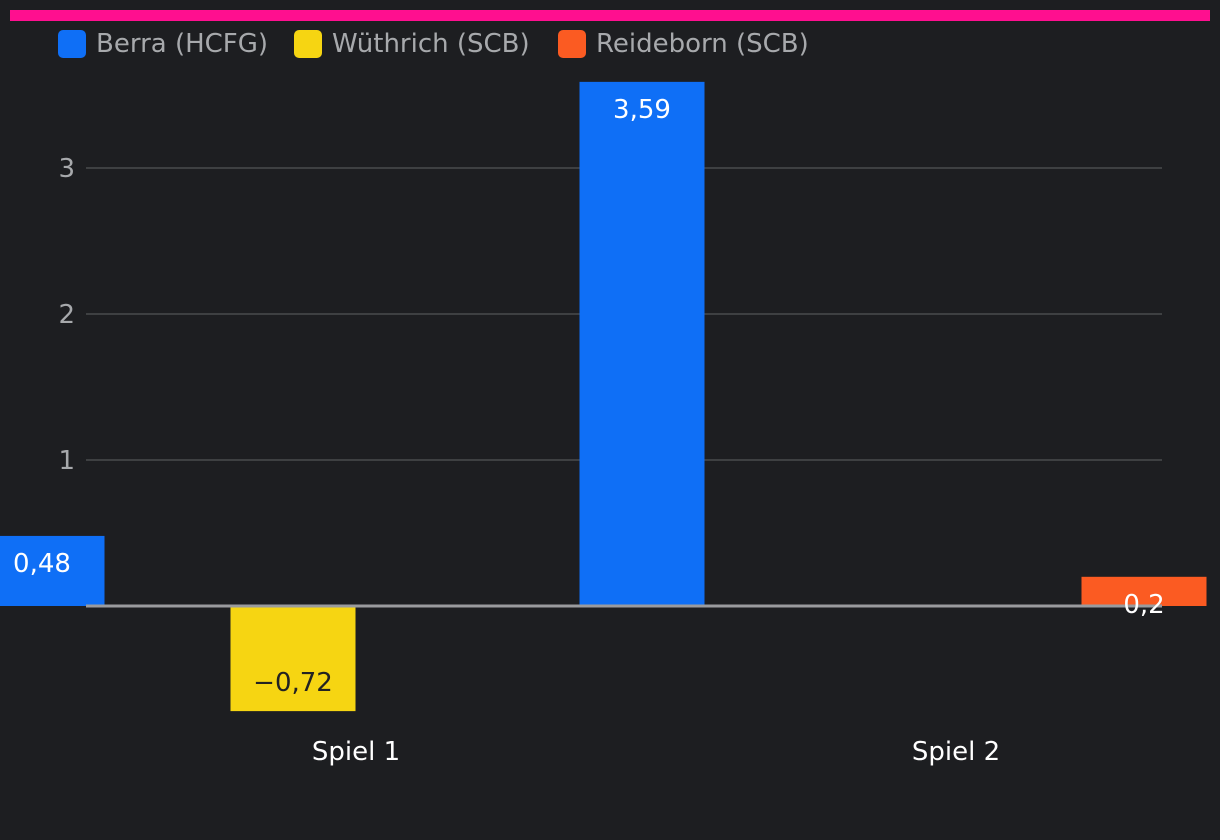  I want to click on legend-label-berra-hcfg: Berra (HCFG), so click(182, 44).